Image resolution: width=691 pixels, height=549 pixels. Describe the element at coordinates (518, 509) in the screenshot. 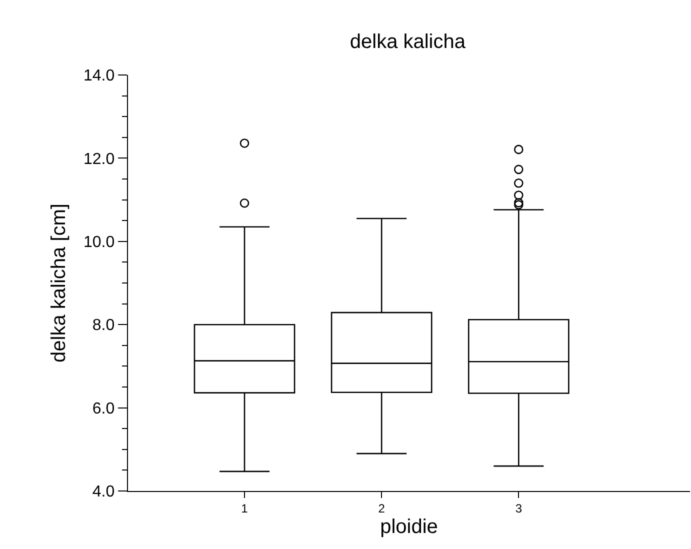

I see `x-tick-label: 3` at that location.